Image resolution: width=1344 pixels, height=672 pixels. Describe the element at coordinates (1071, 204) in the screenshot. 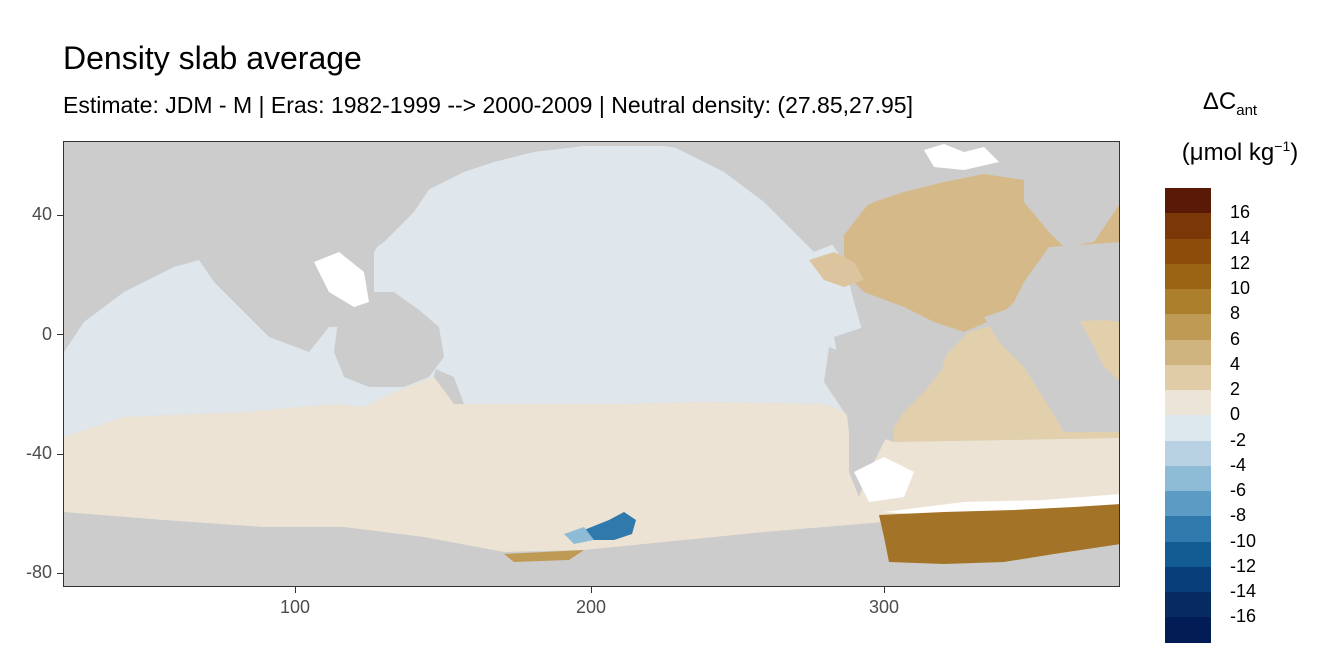

I see `europe-land` at that location.